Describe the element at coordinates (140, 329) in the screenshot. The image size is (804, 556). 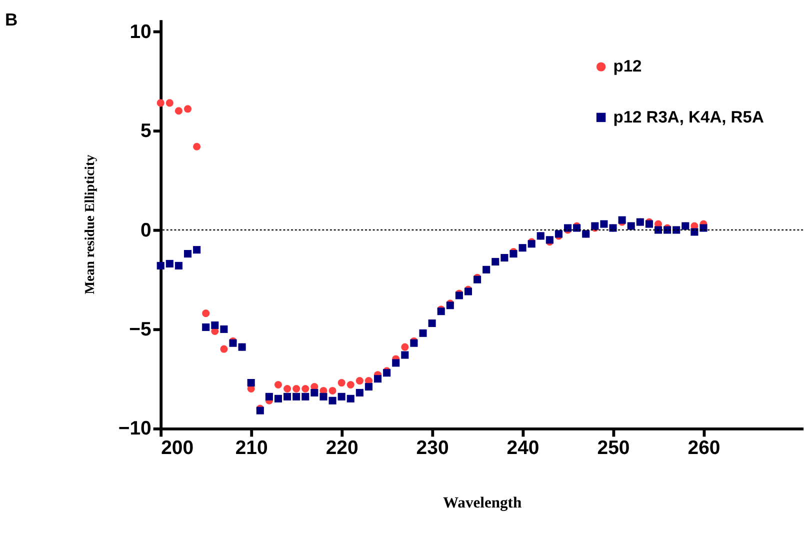
I see `y-tick-label: −5` at that location.